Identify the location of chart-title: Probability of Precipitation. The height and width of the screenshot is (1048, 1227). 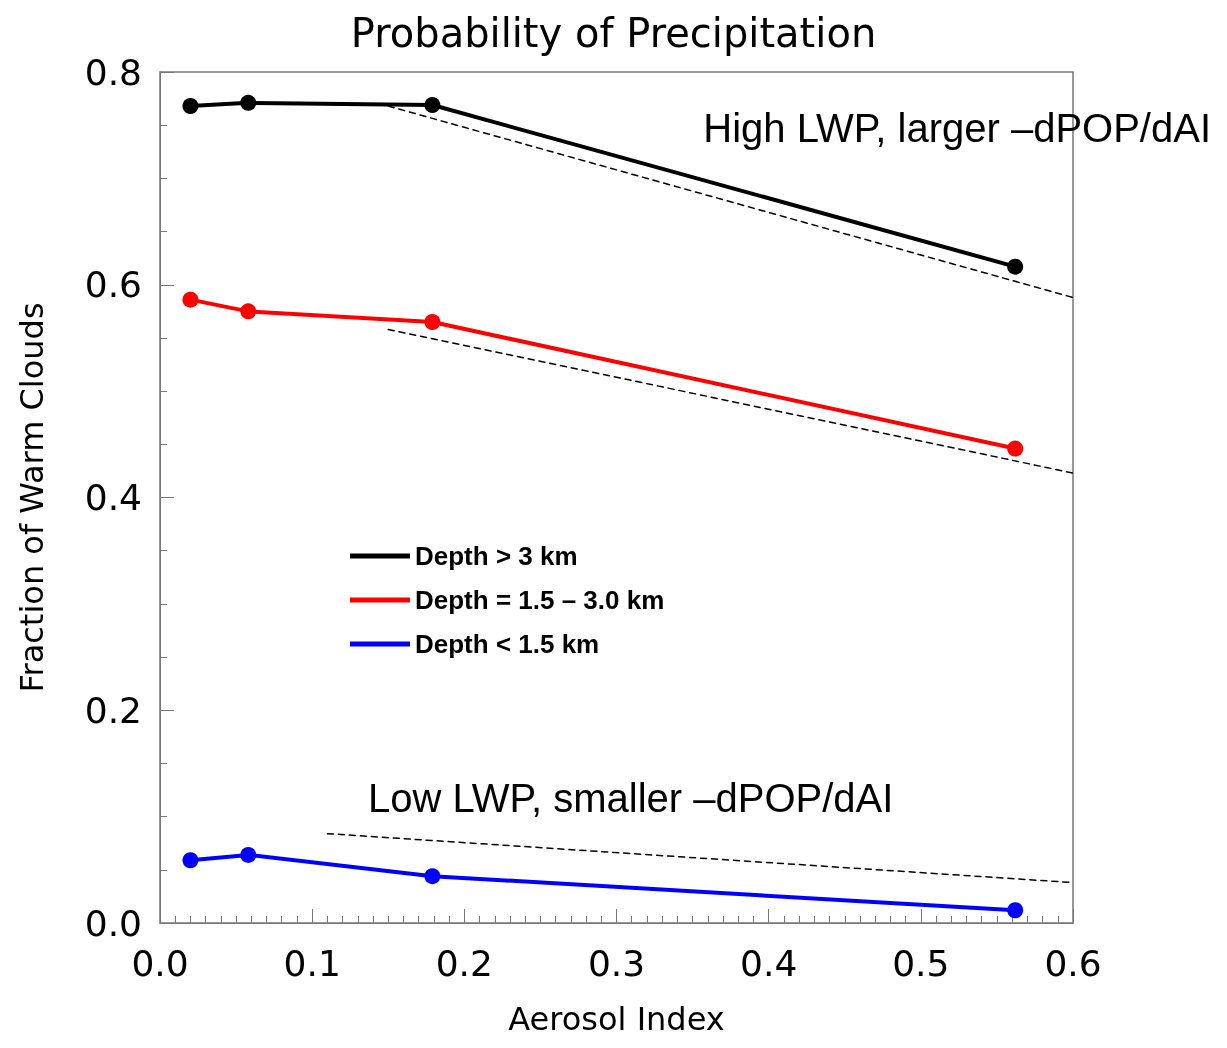
(613, 33).